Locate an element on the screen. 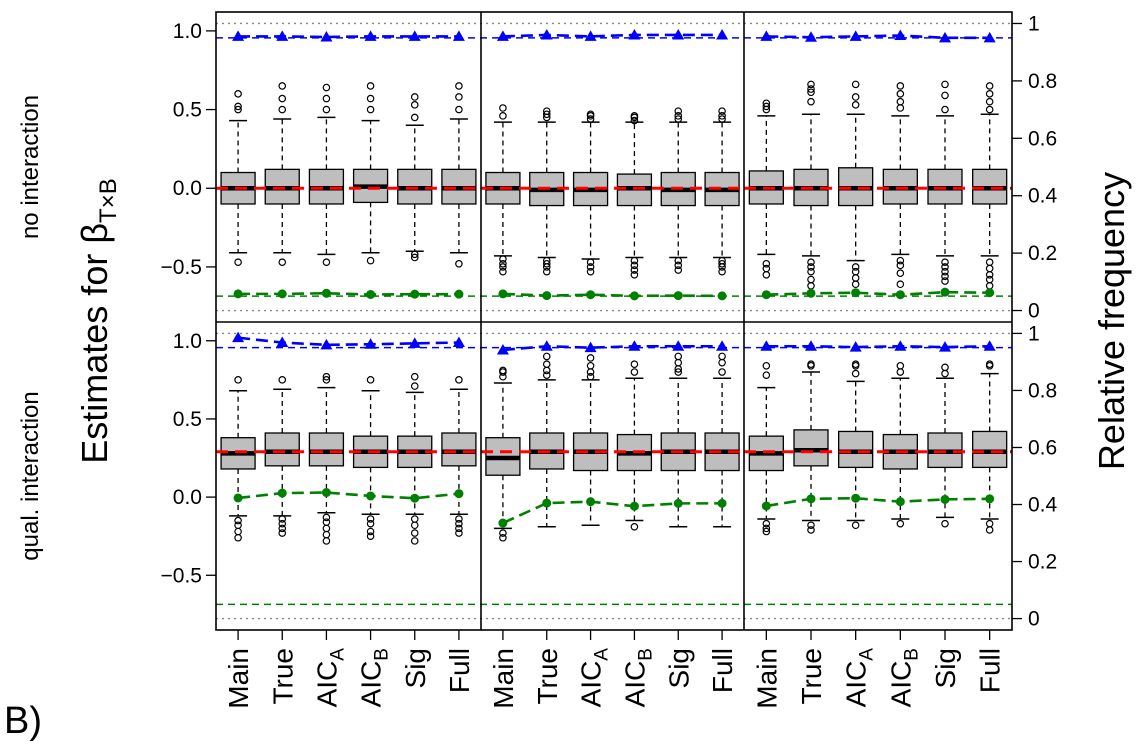  box-main is located at coordinates (503, 190).